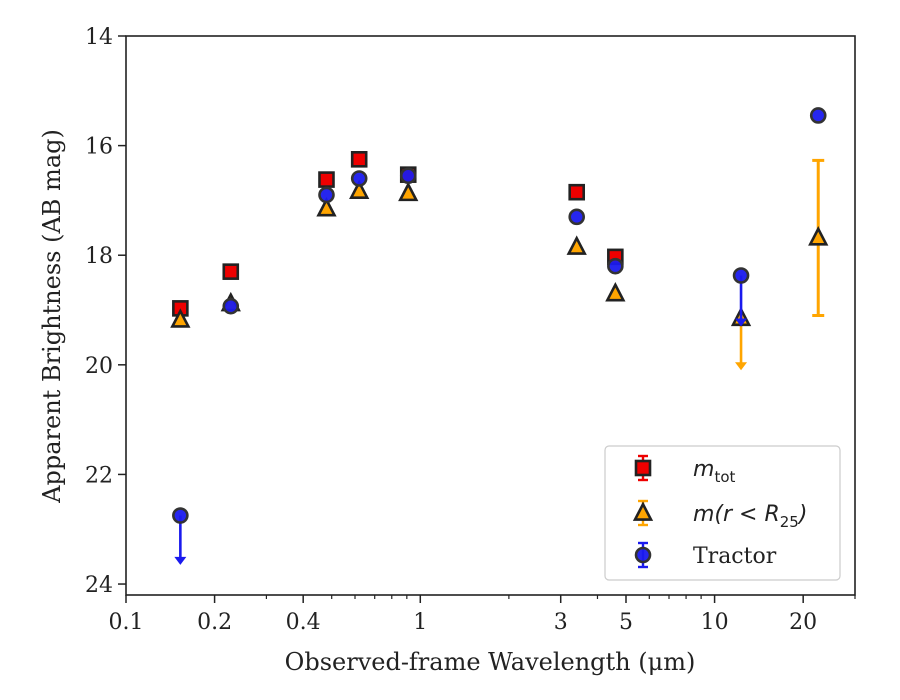 The height and width of the screenshot is (700, 900). What do you see at coordinates (561, 622) in the screenshot?
I see `x-tick-label: 3` at bounding box center [561, 622].